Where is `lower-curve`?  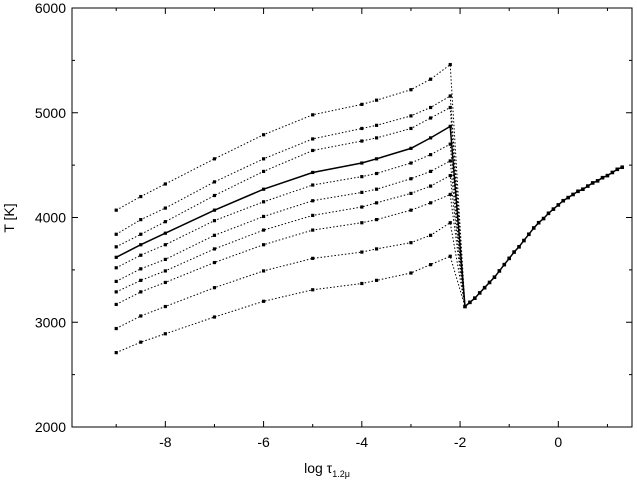
lower-curve is located at coordinates (543, 237).